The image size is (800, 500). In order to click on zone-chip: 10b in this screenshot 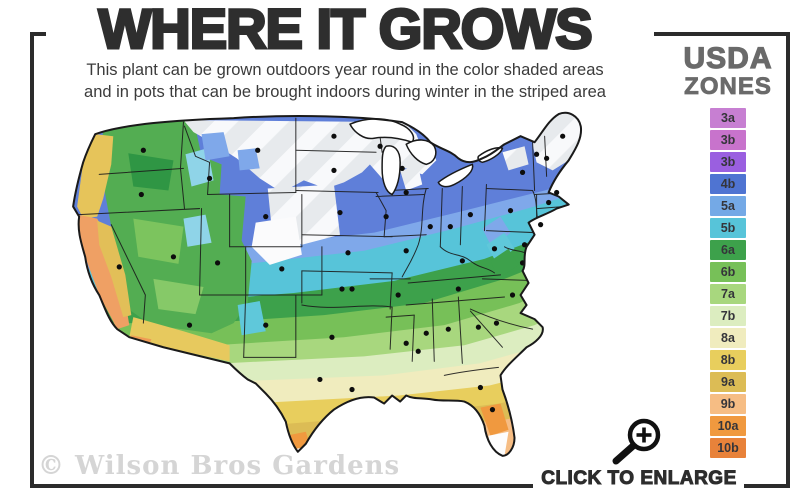, I will do `click(728, 448)`.